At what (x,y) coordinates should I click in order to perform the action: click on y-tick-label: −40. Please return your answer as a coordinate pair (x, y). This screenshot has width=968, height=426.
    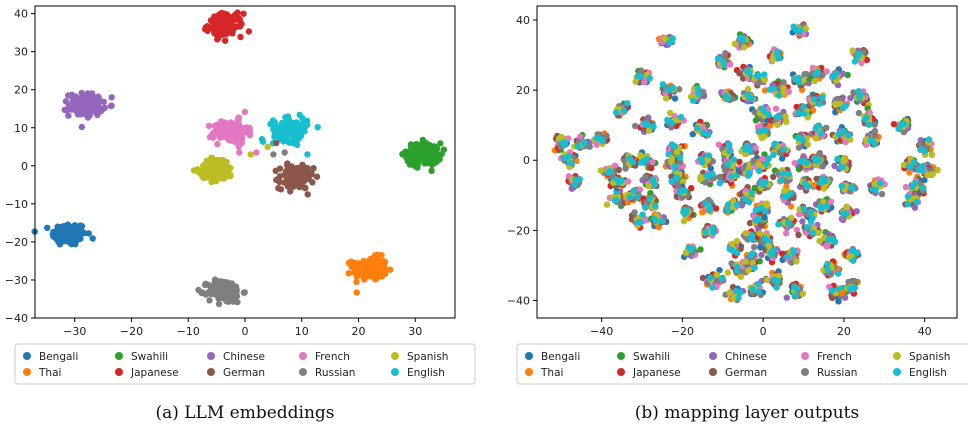
    Looking at the image, I should click on (16, 318).